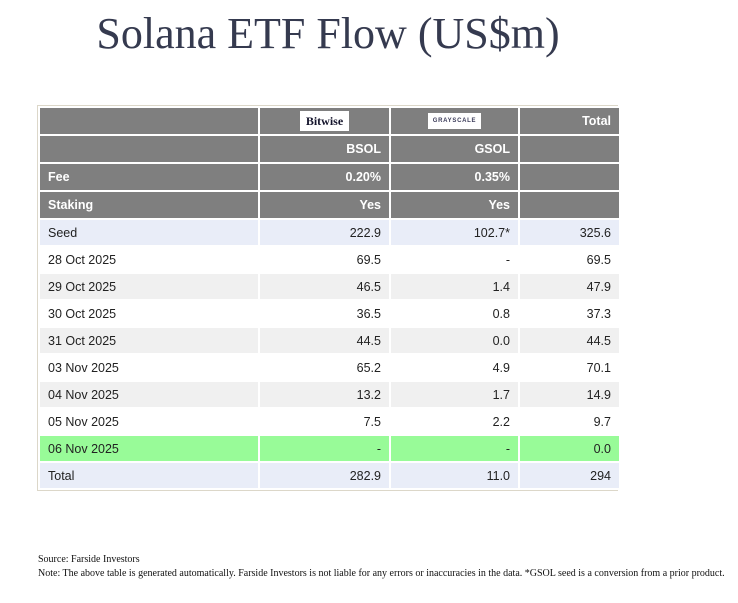 This screenshot has width=738, height=603. I want to click on table-row: 05 Nov 2025 7.5 2.2 9.7, so click(329, 421).